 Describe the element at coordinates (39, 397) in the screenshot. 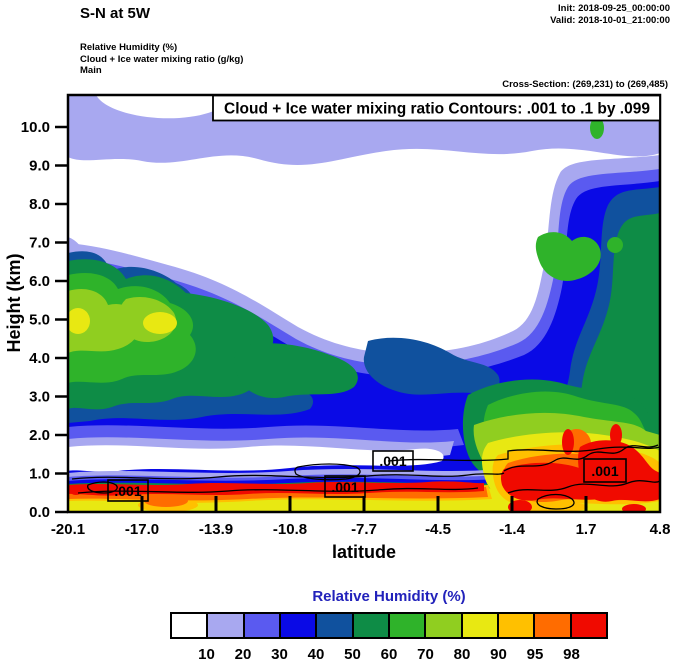

I see `y-tick-label: 3.0` at that location.